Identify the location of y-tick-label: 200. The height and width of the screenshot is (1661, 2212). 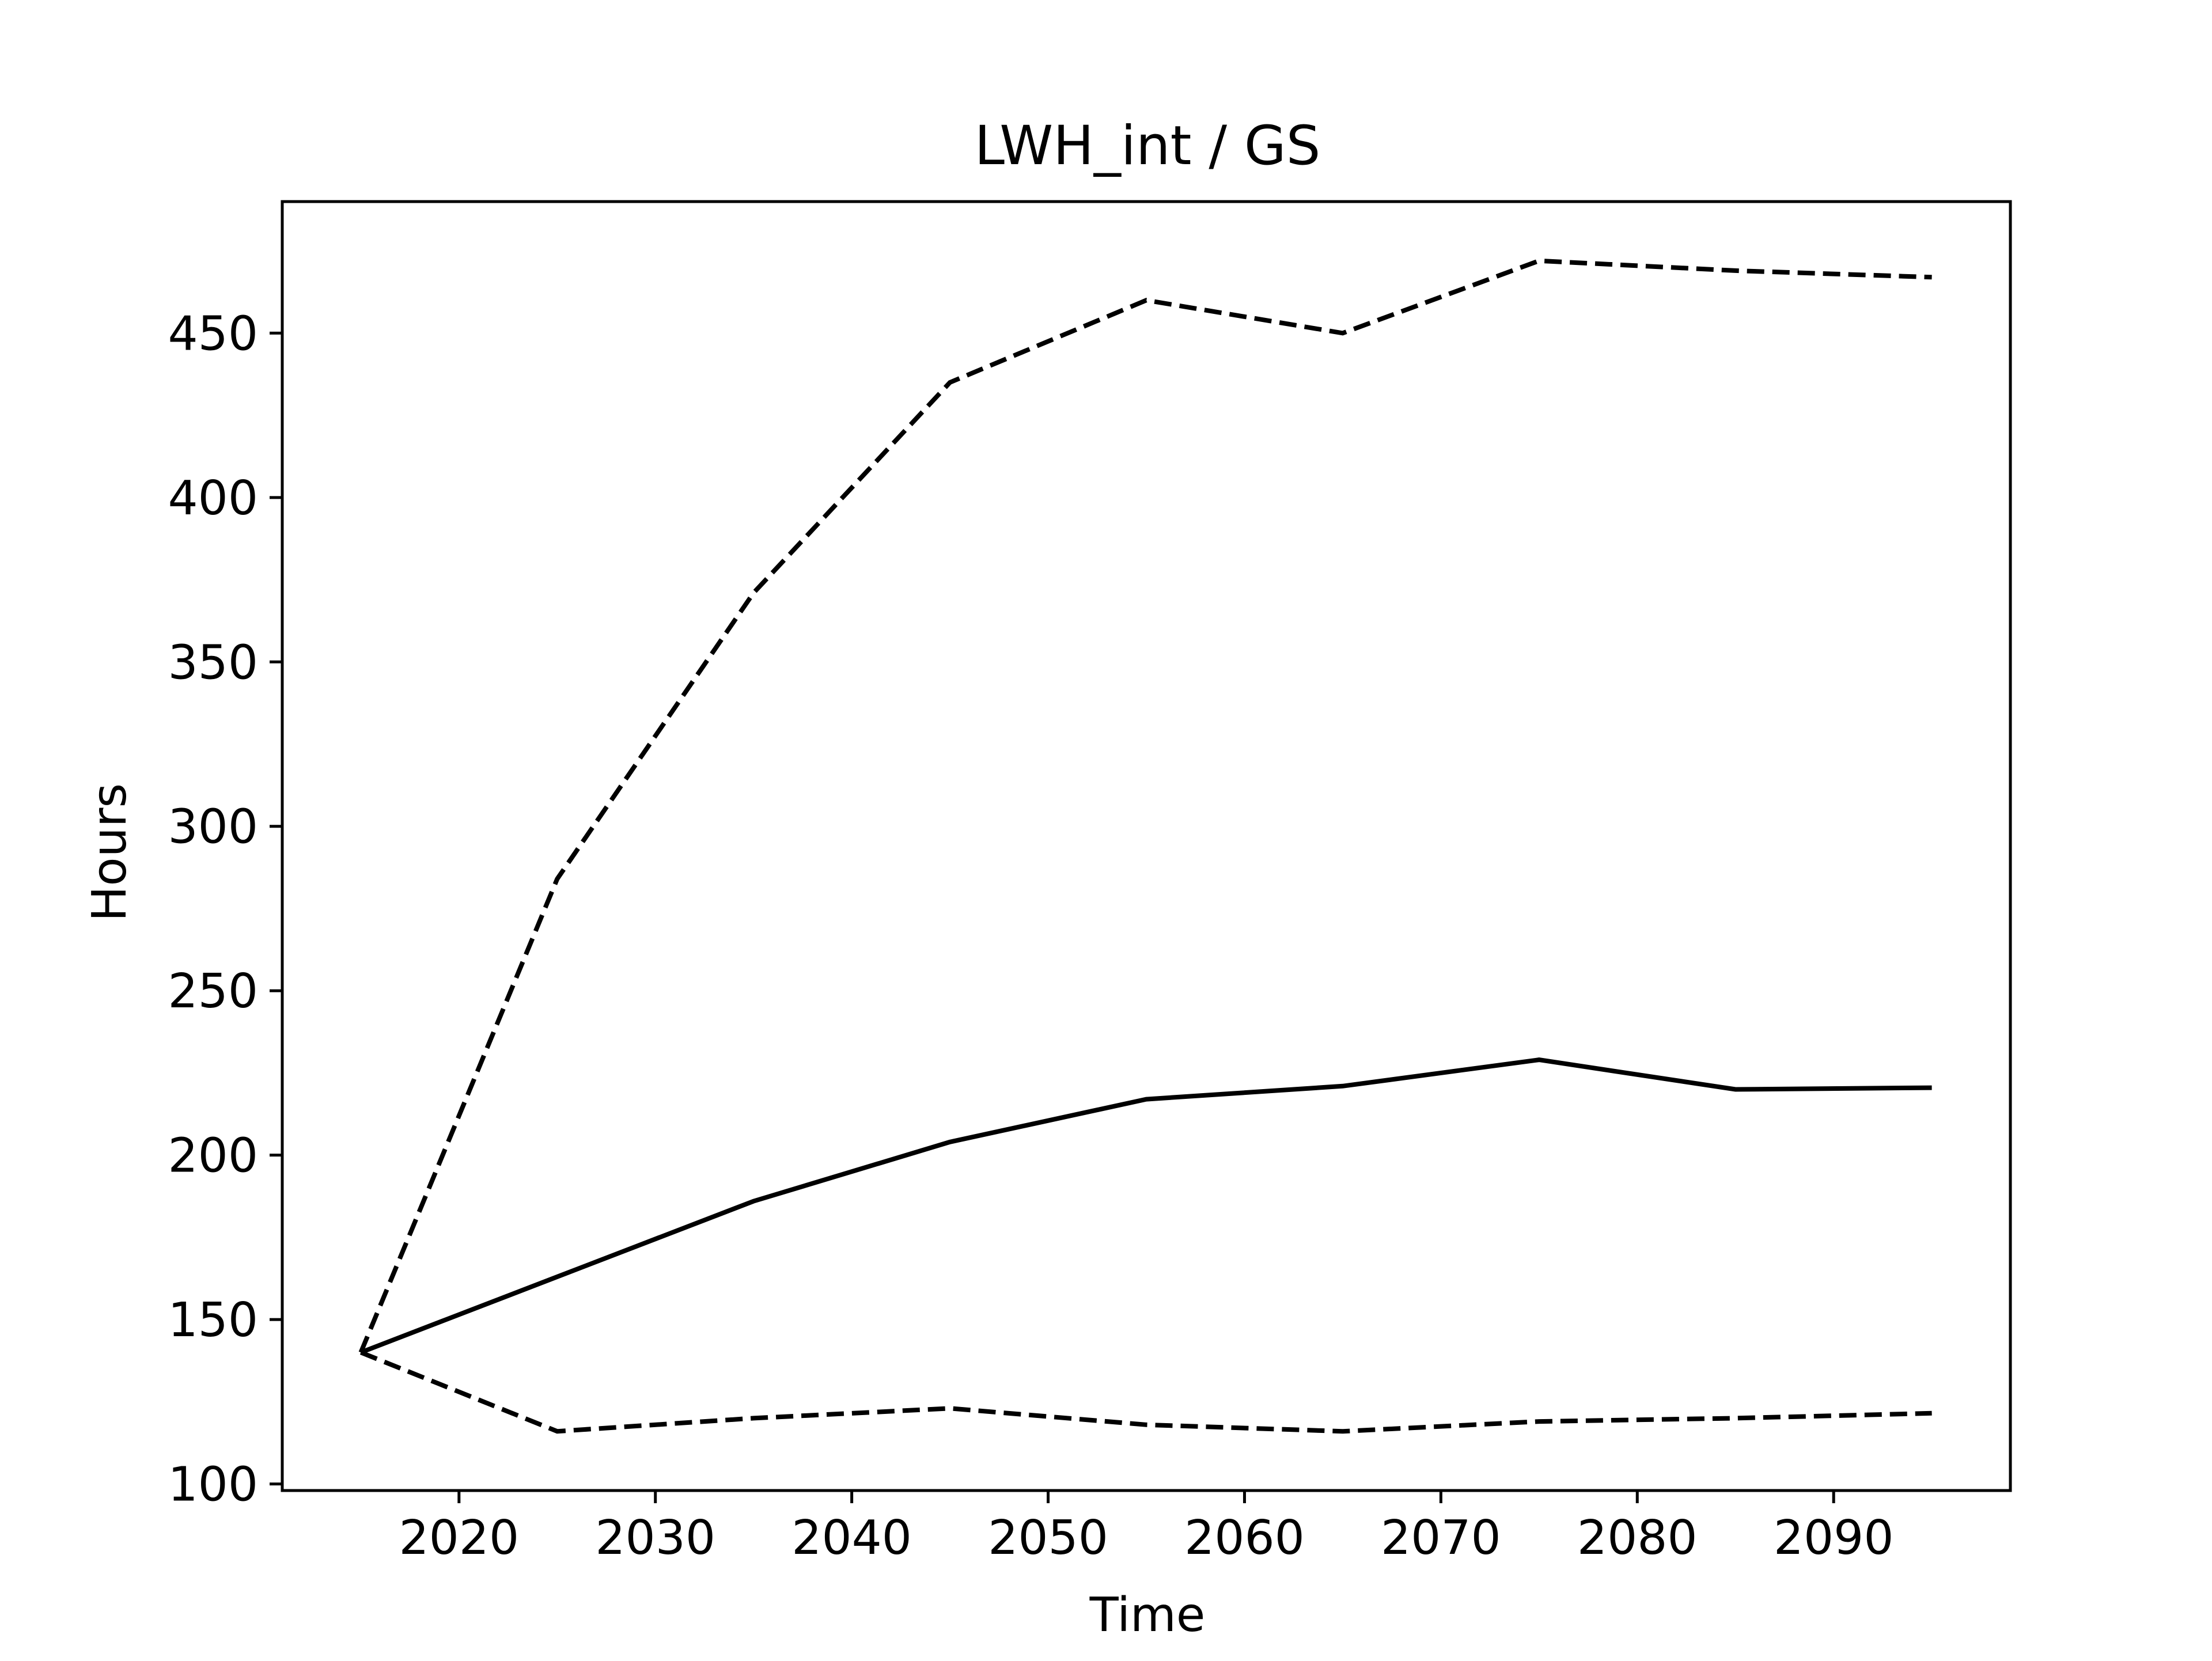
(213, 1156).